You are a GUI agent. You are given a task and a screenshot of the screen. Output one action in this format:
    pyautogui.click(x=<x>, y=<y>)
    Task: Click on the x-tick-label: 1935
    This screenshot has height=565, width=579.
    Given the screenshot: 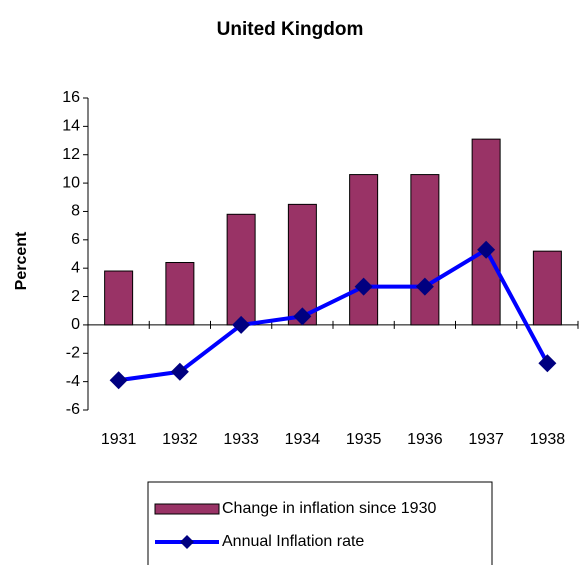 What is the action you would take?
    pyautogui.click(x=364, y=439)
    